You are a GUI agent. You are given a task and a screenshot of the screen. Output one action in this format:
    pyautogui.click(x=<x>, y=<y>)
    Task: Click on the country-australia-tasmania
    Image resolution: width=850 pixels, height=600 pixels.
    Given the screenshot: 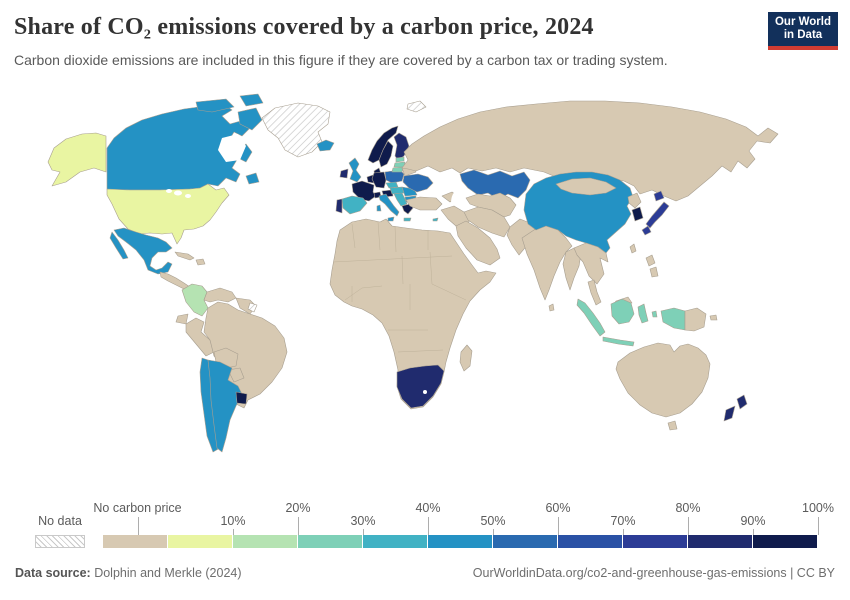 What is the action you would take?
    pyautogui.click(x=672, y=425)
    